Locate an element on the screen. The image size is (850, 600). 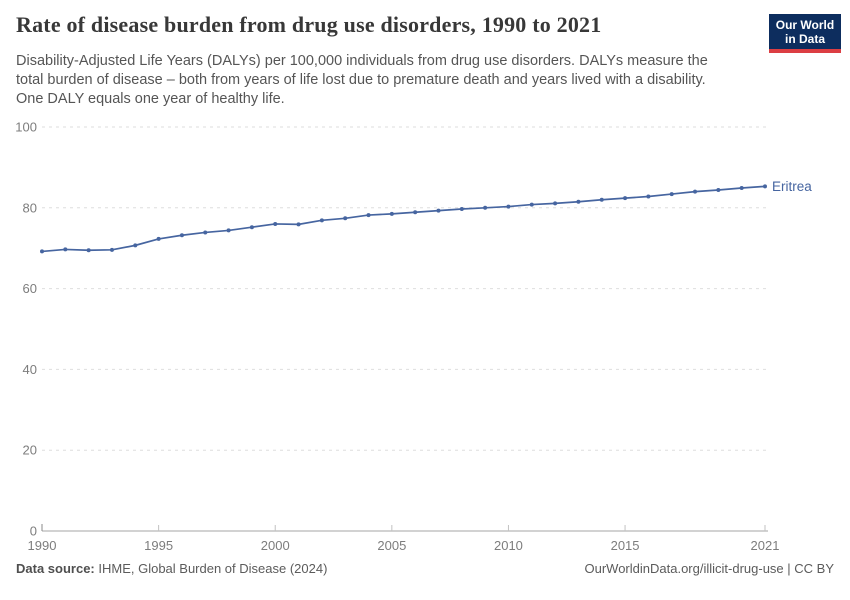
y-axis-tick-label: 80 is located at coordinates (30, 207).